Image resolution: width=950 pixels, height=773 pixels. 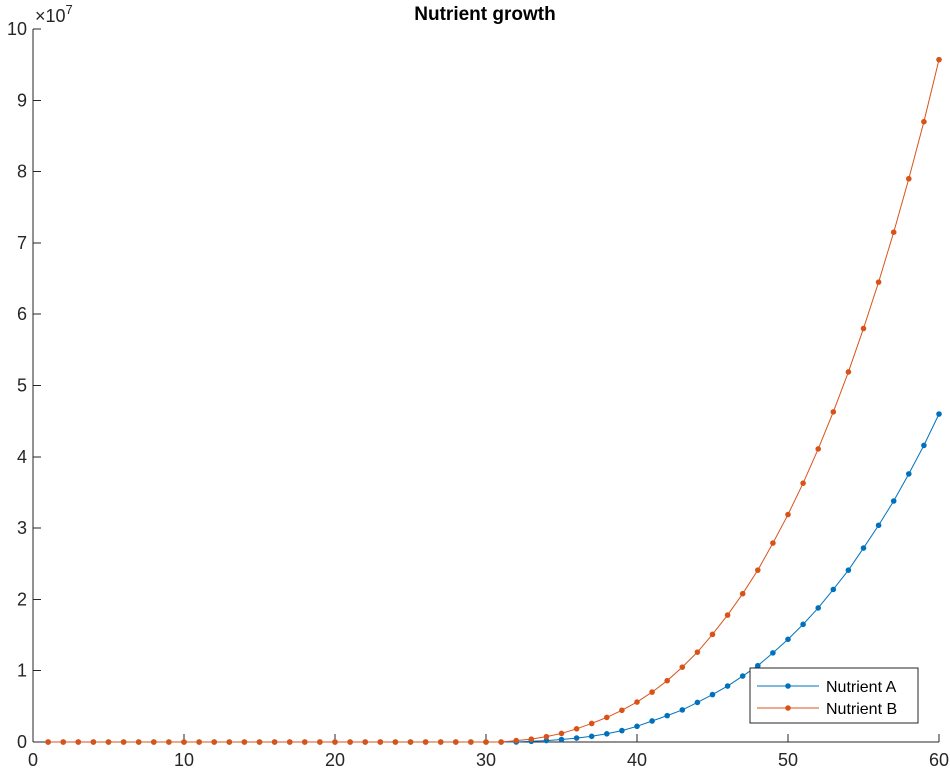 What do you see at coordinates (22, 243) in the screenshot?
I see `y-tick-label: 7` at bounding box center [22, 243].